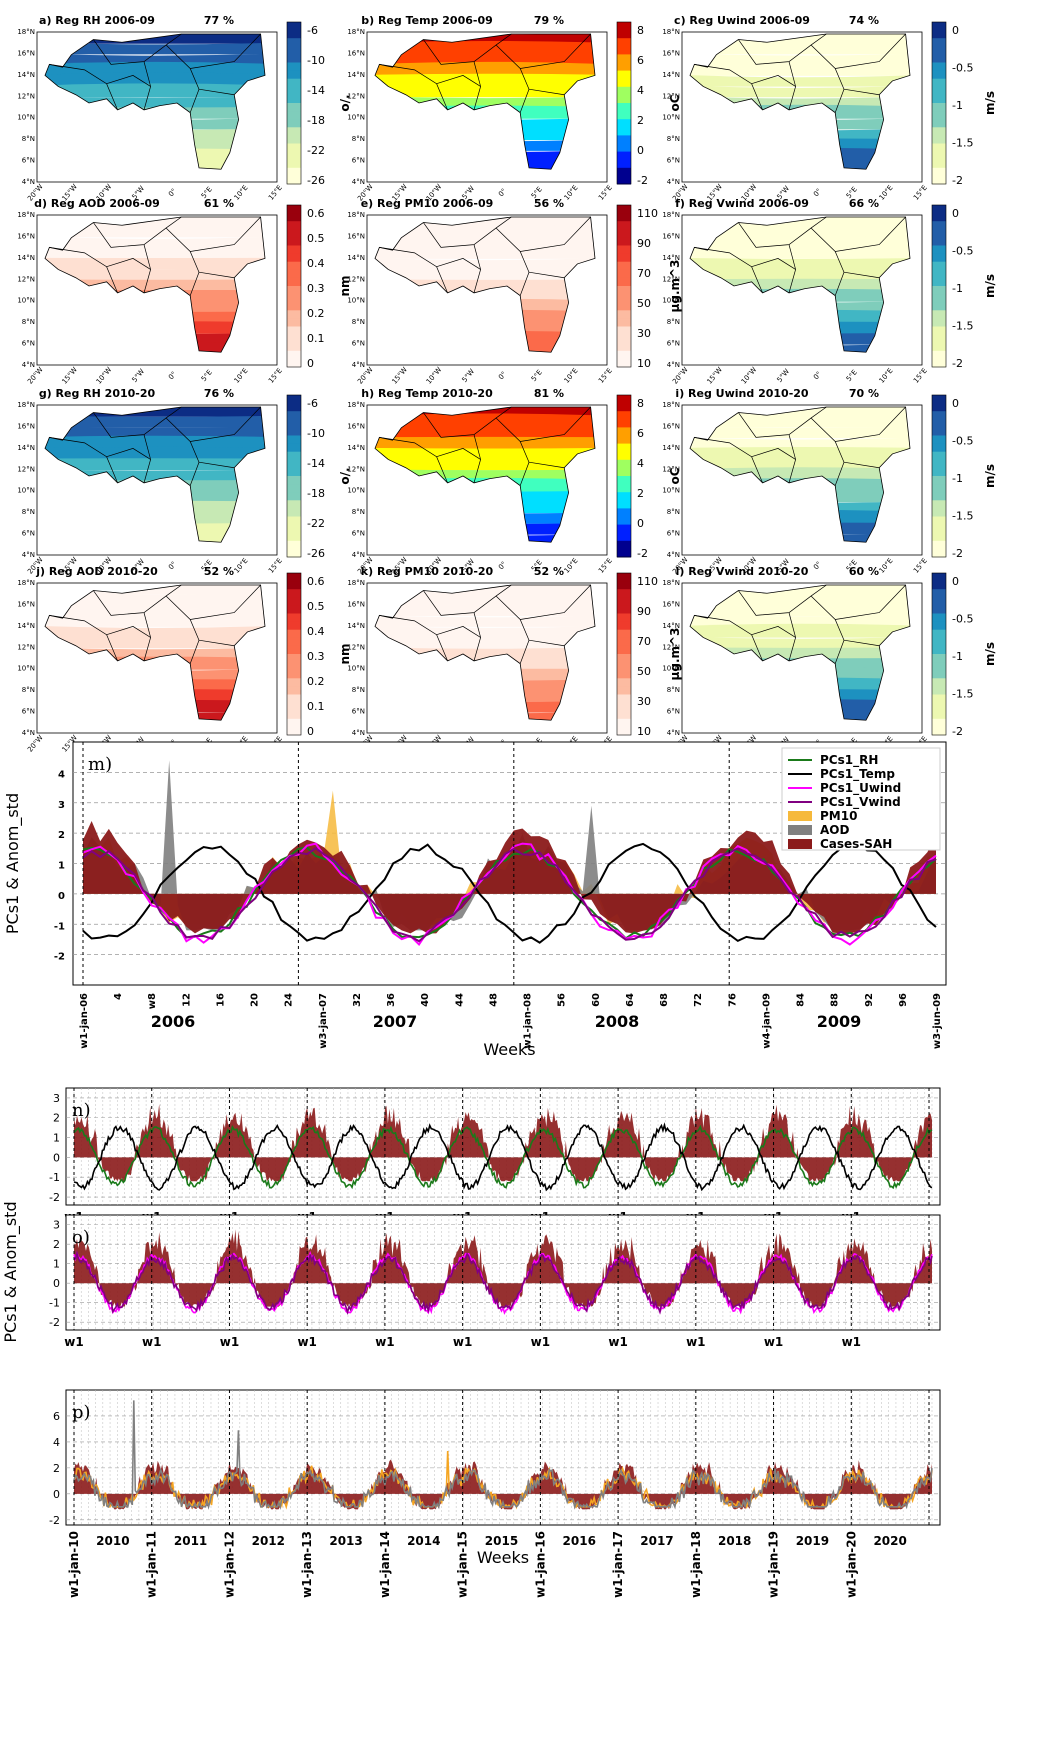 This screenshot has width=1056, height=1759. What do you see at coordinates (56, 1118) in the screenshot?
I see `y-tick-label: 2` at bounding box center [56, 1118].